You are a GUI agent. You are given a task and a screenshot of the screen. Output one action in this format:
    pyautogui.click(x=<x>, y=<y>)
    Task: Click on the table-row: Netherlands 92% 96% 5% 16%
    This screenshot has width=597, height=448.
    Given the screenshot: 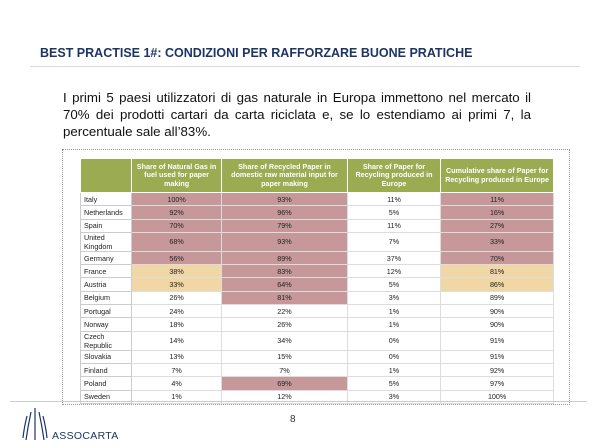 What is the action you would take?
    pyautogui.click(x=317, y=212)
    